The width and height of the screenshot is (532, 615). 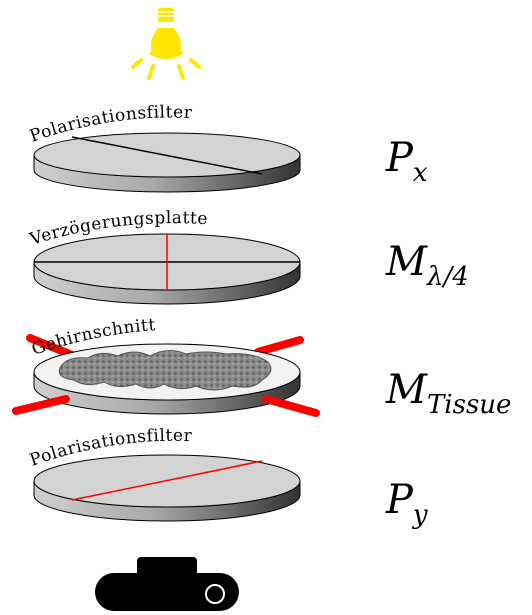 I want to click on tissue-red-rod-top-left, so click(x=51, y=346).